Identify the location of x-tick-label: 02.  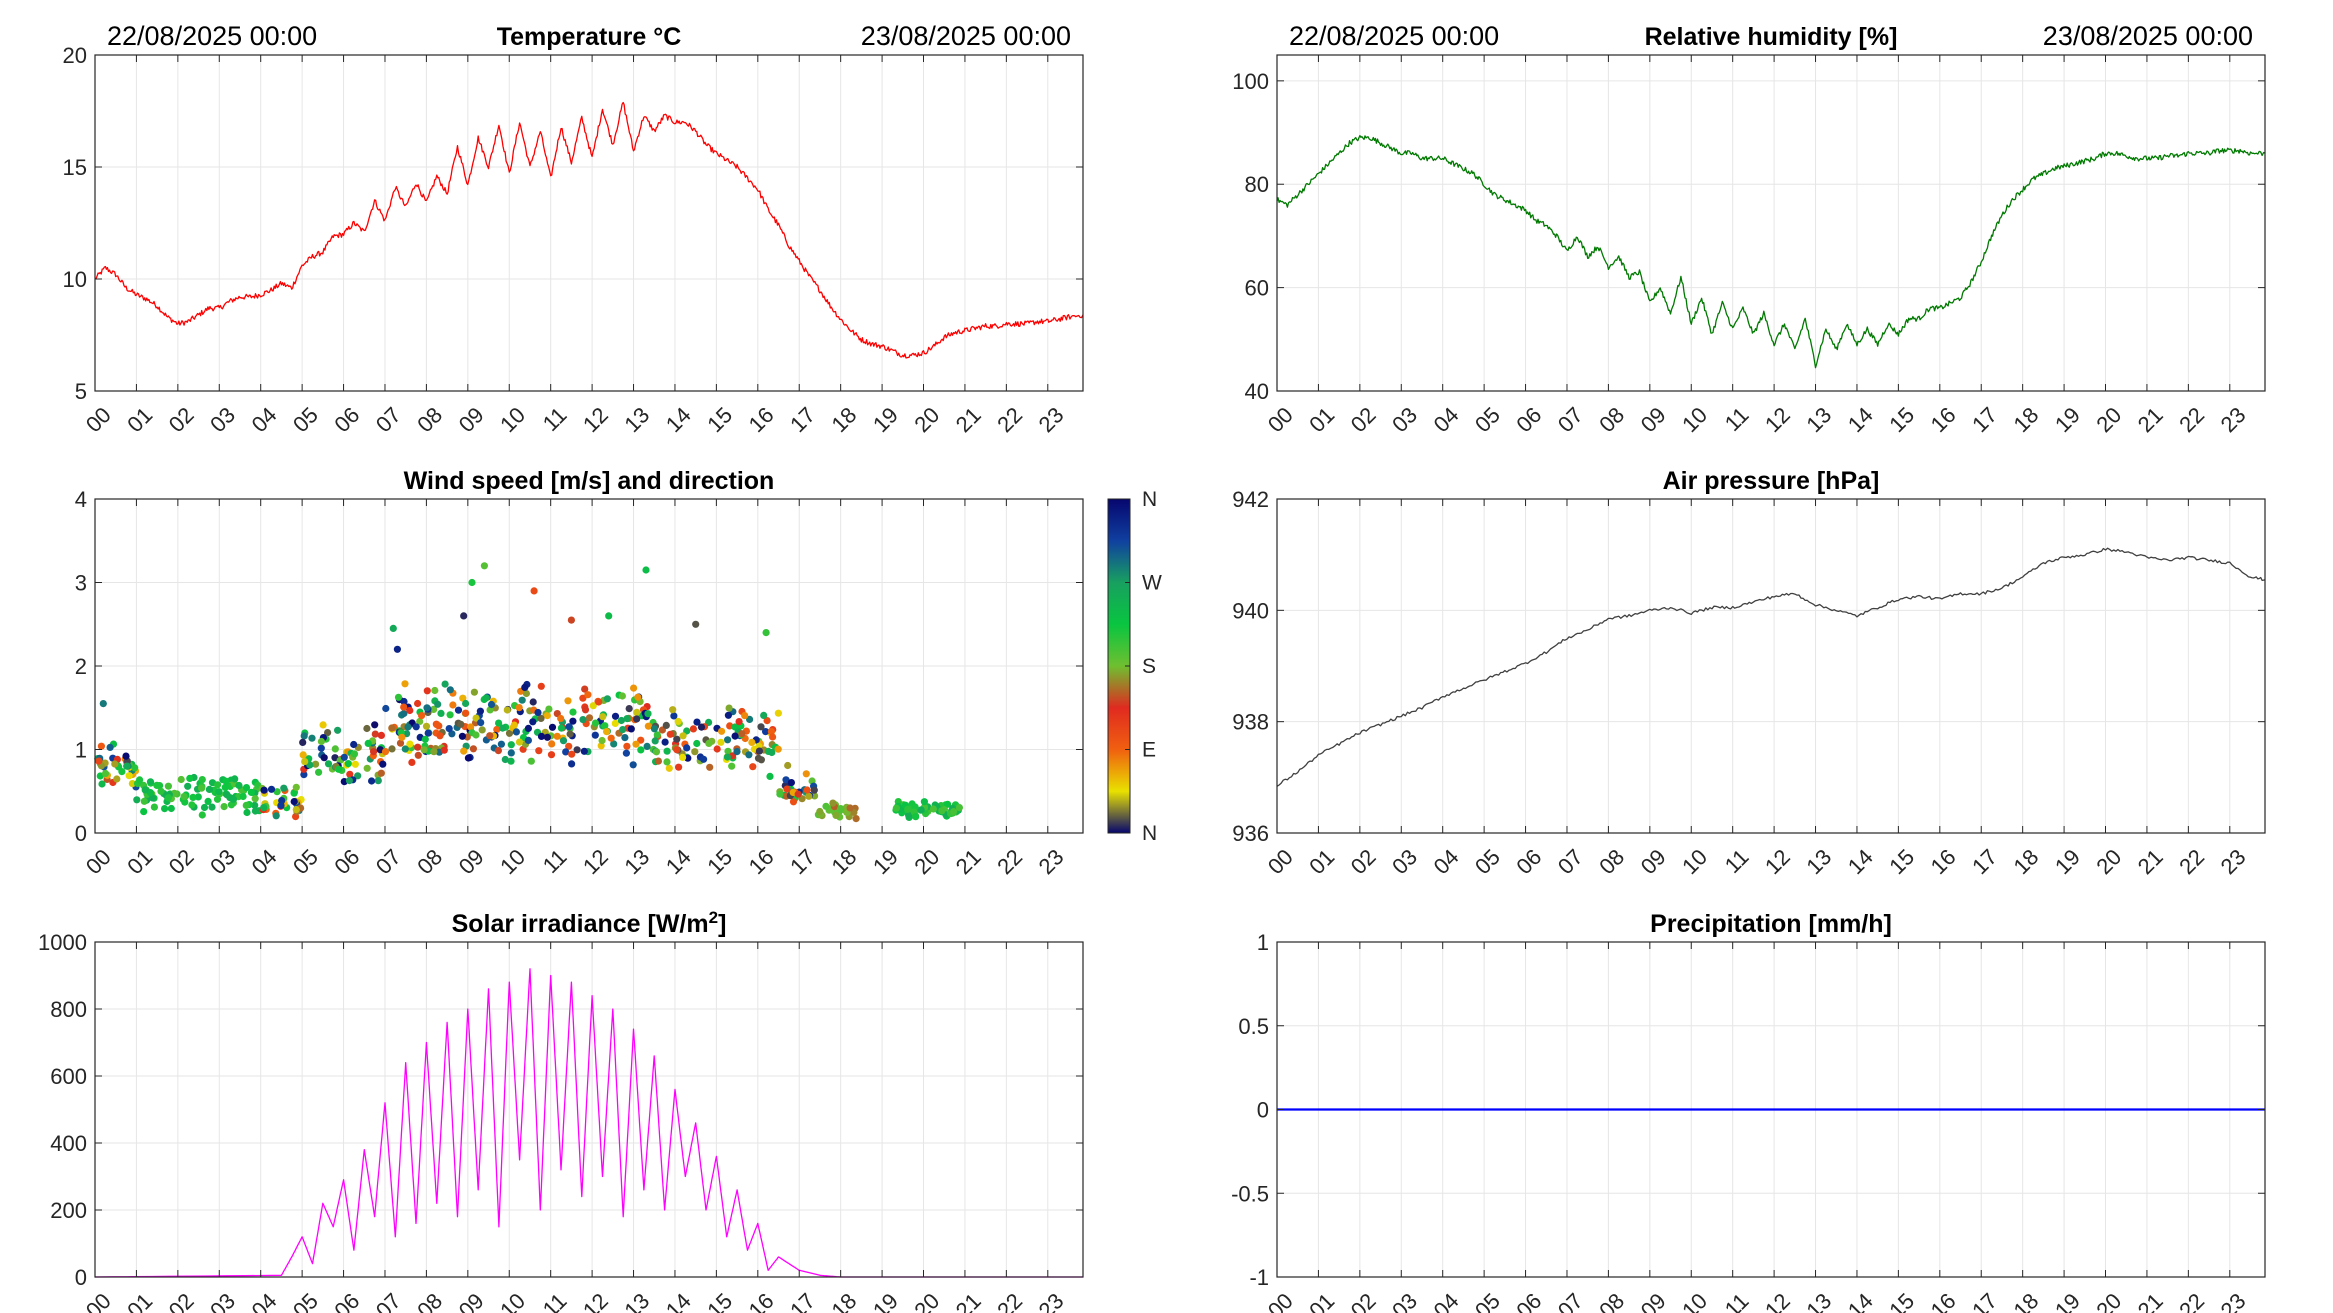
(1363, 861).